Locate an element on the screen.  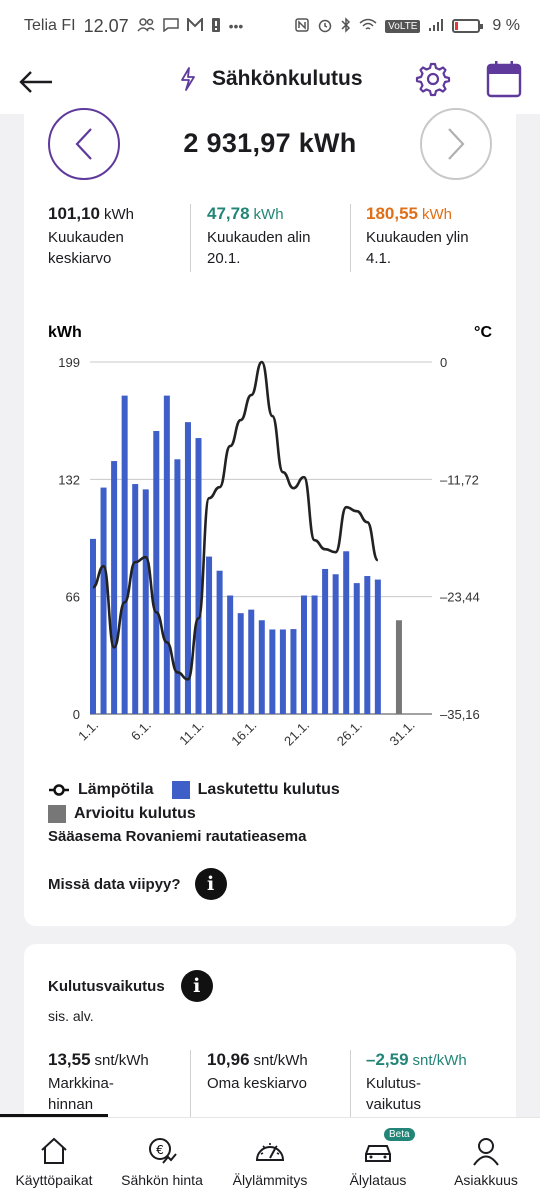
y2-tick-label: –11,72 is located at coordinates (459, 479).